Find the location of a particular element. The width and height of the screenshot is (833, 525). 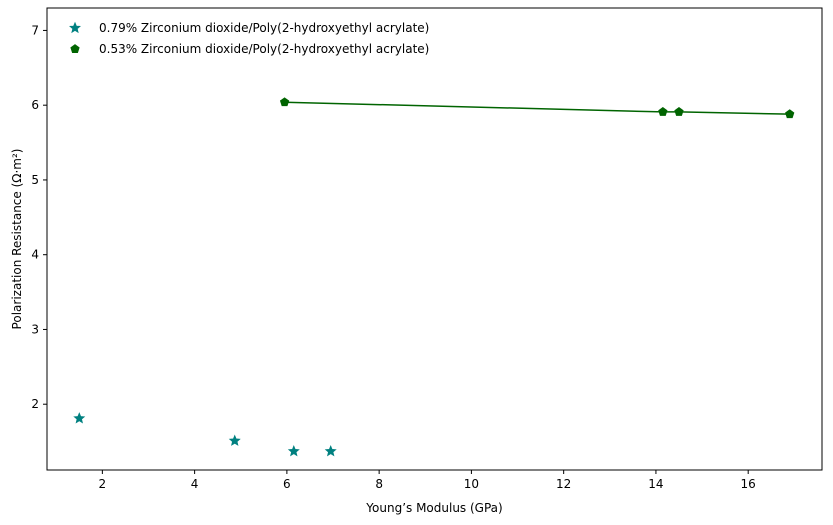

x-axis-title: Young’s Modulus (GPa) is located at coordinates (433, 508).